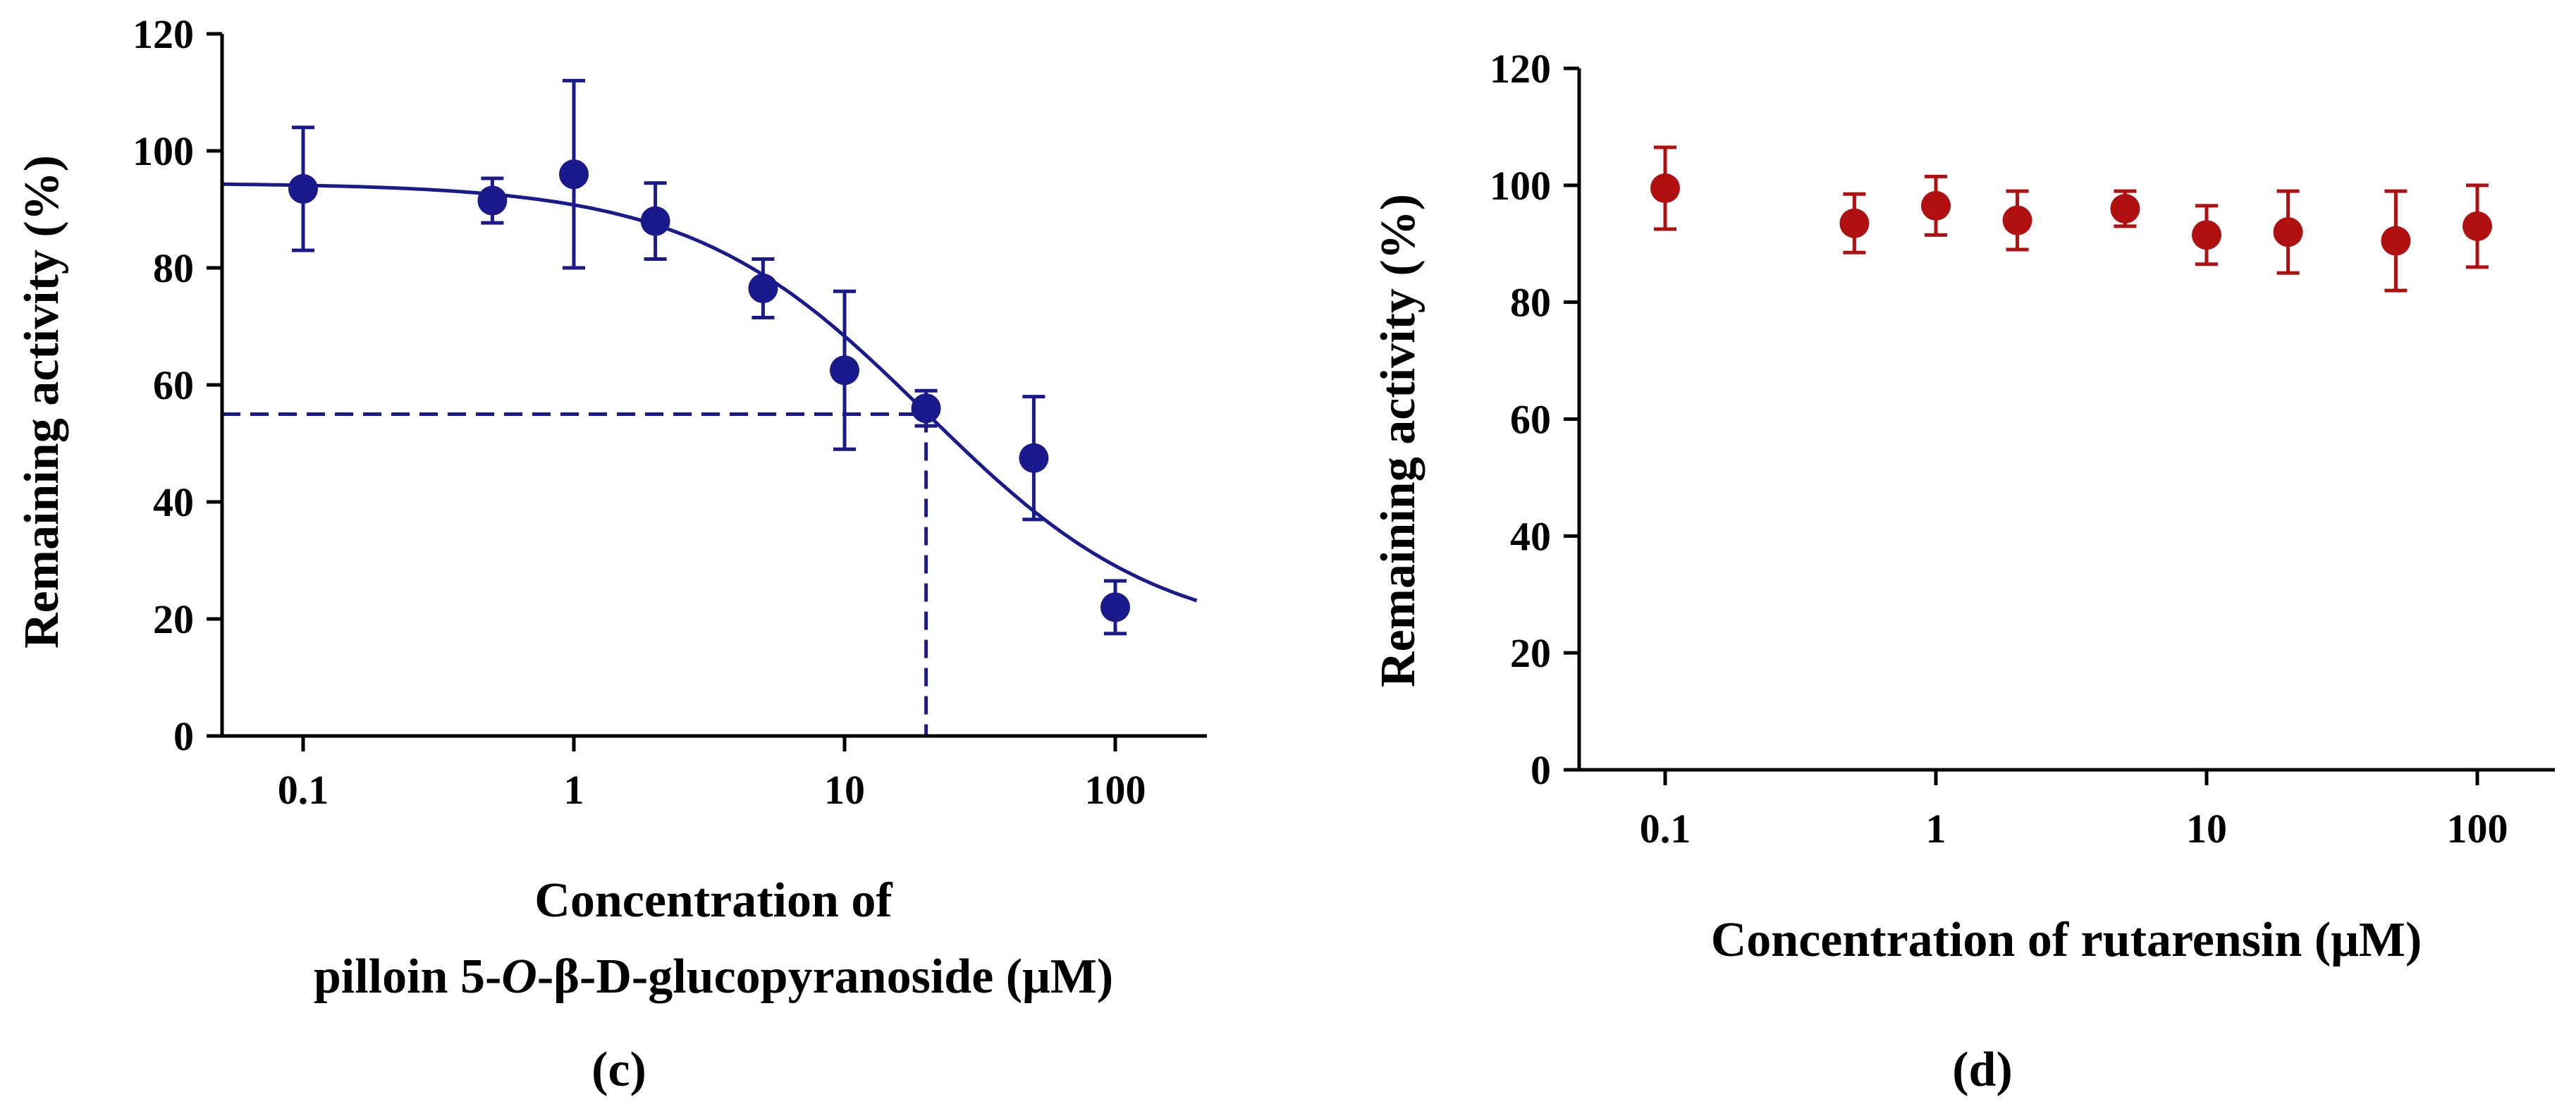 Image resolution: width=2576 pixels, height=1111 pixels. I want to click on chart-c-y-tick-label: 100, so click(163, 151).